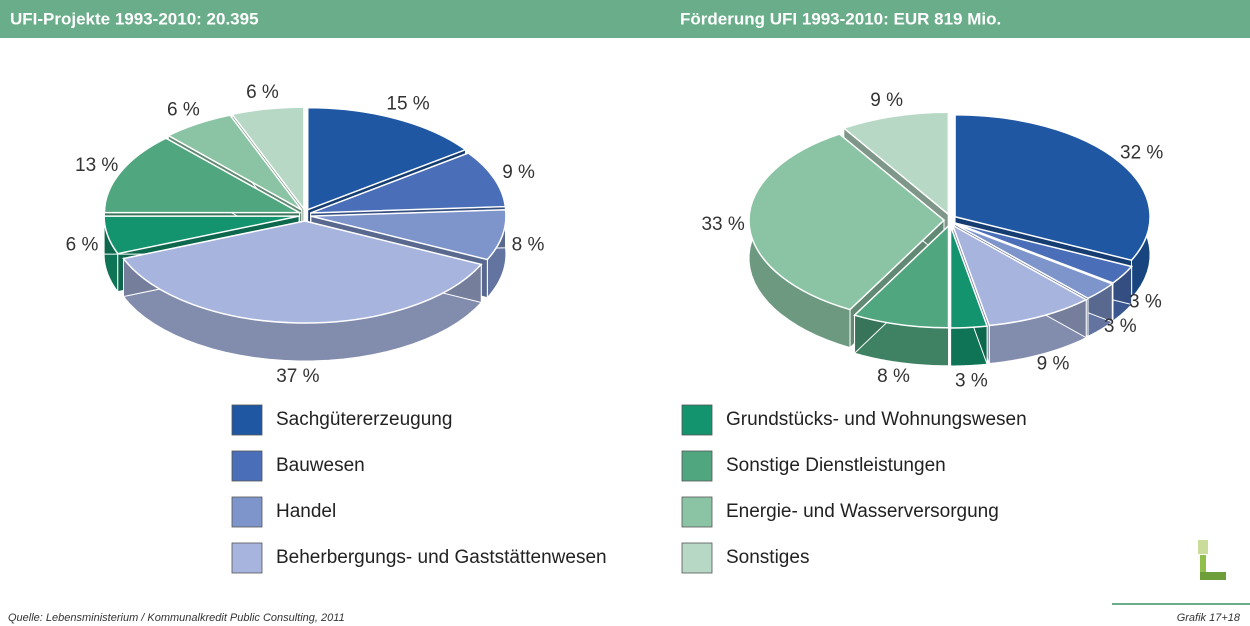  I want to click on legend-label: Beherbergungs- und Gaststättenwesen, so click(441, 557).